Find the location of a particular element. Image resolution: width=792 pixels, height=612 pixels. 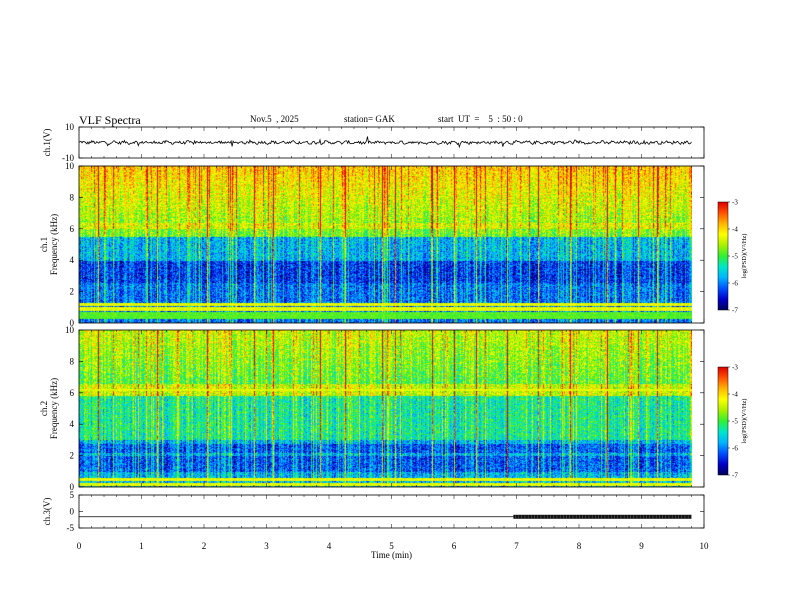

start-time-label: start UT = 5 : 50 : 0 is located at coordinates (480, 119).